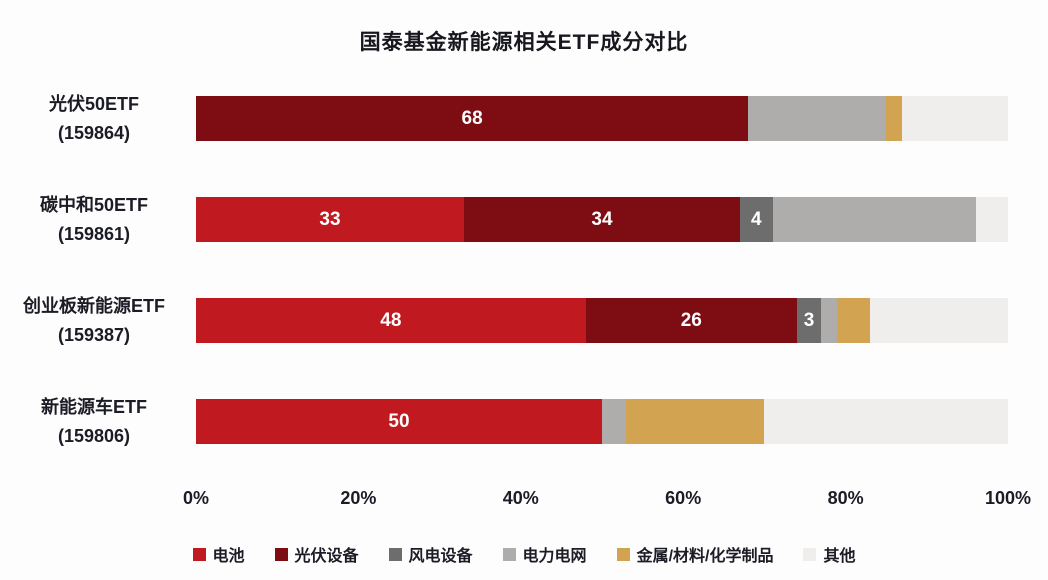 This screenshot has width=1048, height=580. Describe the element at coordinates (1008, 498) in the screenshot. I see `x-axis-tick: 100%` at that location.